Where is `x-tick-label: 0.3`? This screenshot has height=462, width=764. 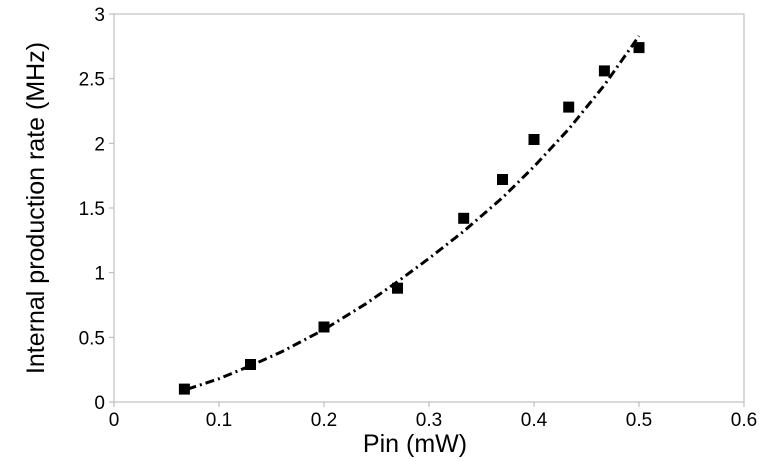
x-tick-label: 0.3 is located at coordinates (429, 420).